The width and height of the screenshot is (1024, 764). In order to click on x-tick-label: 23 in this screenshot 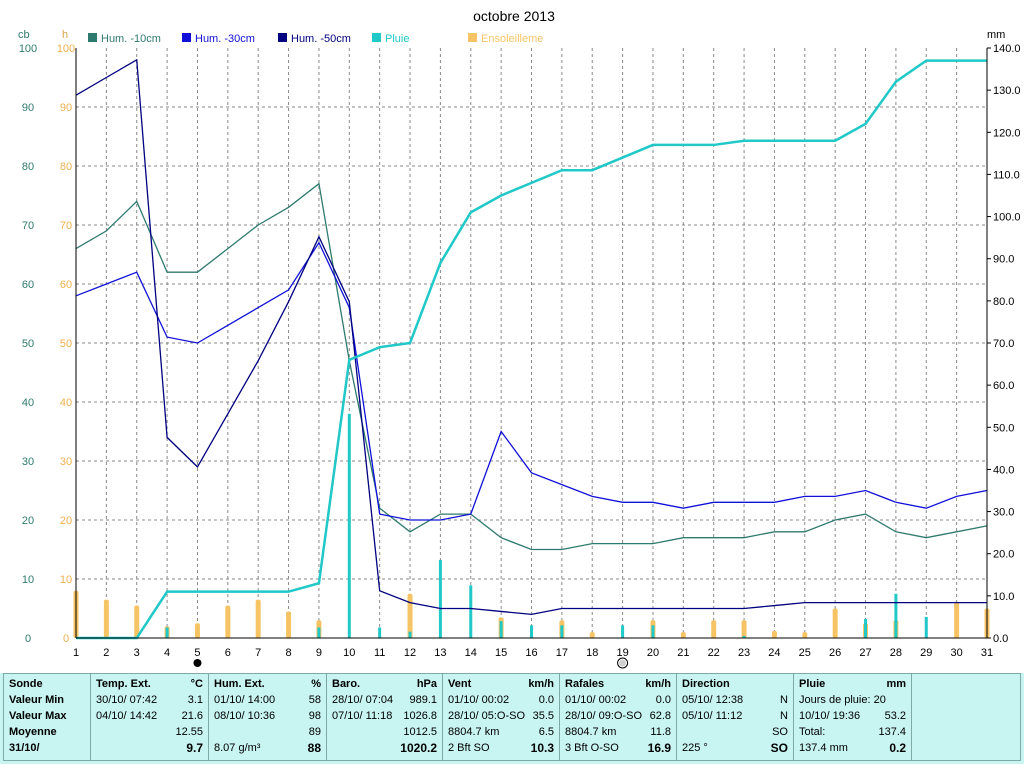, I will do `click(744, 653)`.